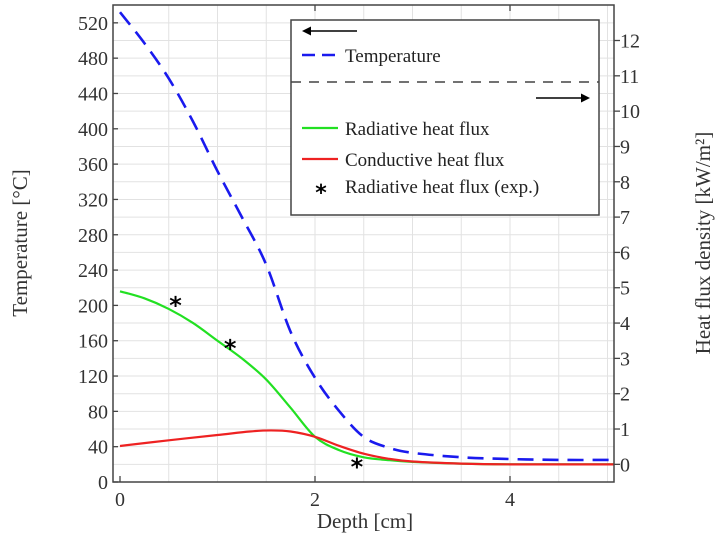 This screenshot has width=727, height=539. What do you see at coordinates (93, 24) in the screenshot?
I see `left-tick-label: 520` at bounding box center [93, 24].